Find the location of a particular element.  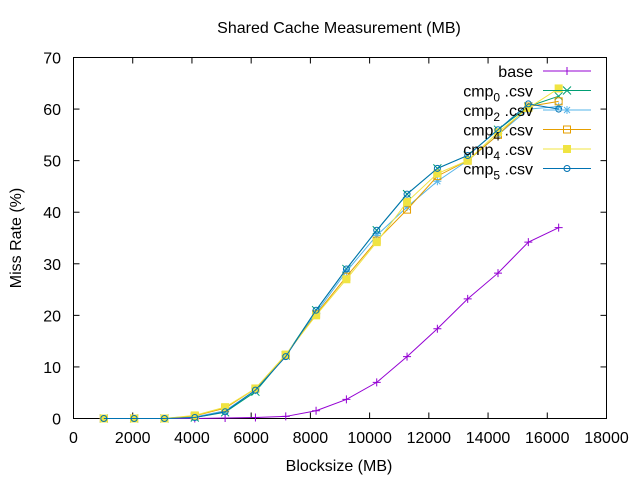

legend-label: cmp0 .csv is located at coordinates (498, 94).